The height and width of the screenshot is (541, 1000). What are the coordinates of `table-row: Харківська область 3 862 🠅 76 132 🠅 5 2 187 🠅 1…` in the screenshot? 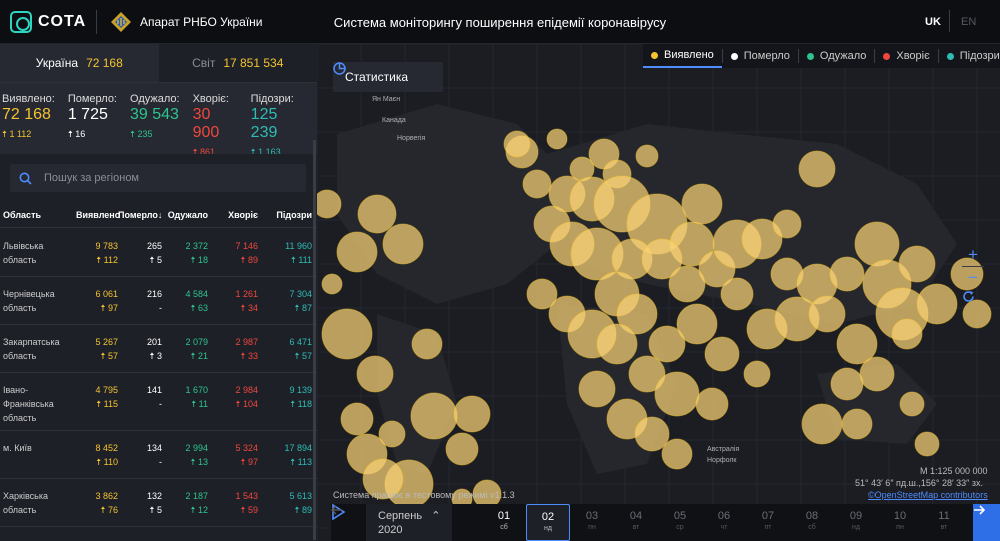 It's located at (158, 503).